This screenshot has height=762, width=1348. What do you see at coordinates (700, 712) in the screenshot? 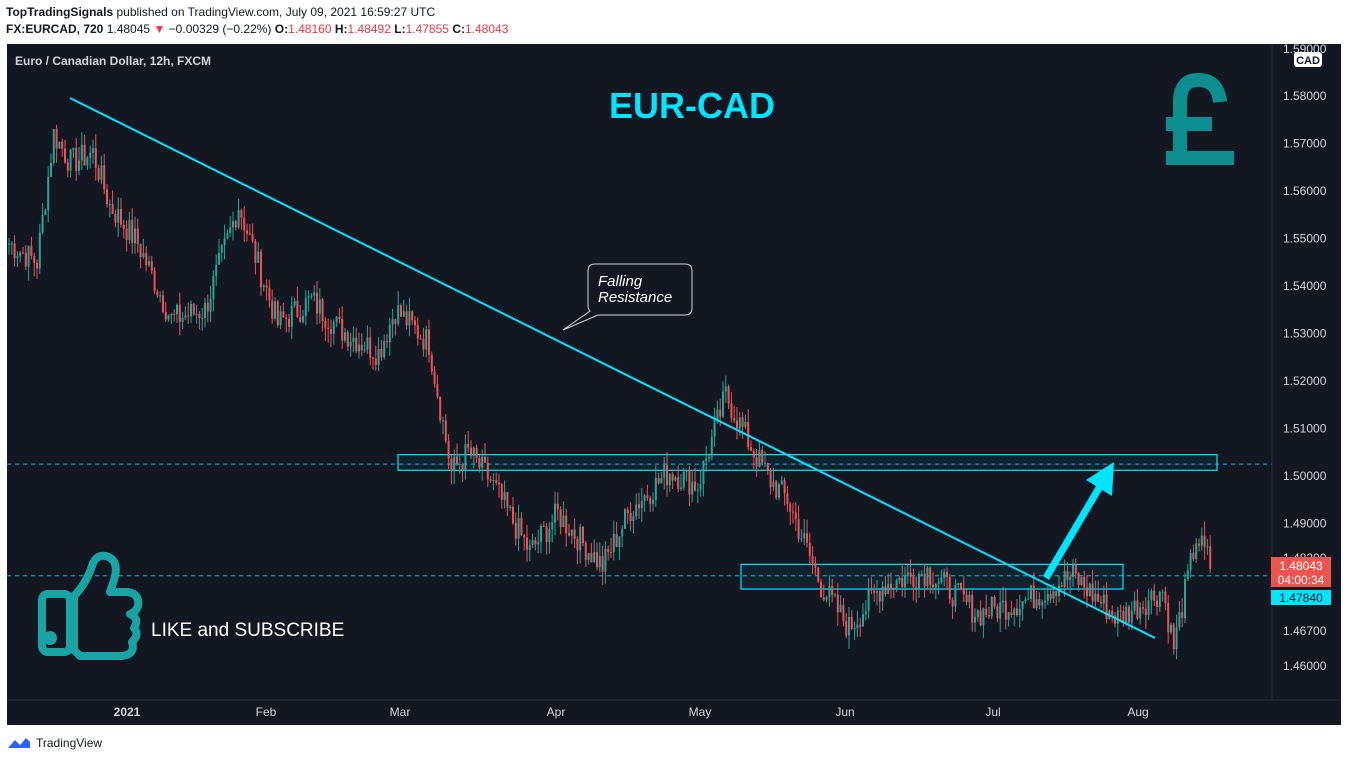
I see `x-tick-label: May` at bounding box center [700, 712].